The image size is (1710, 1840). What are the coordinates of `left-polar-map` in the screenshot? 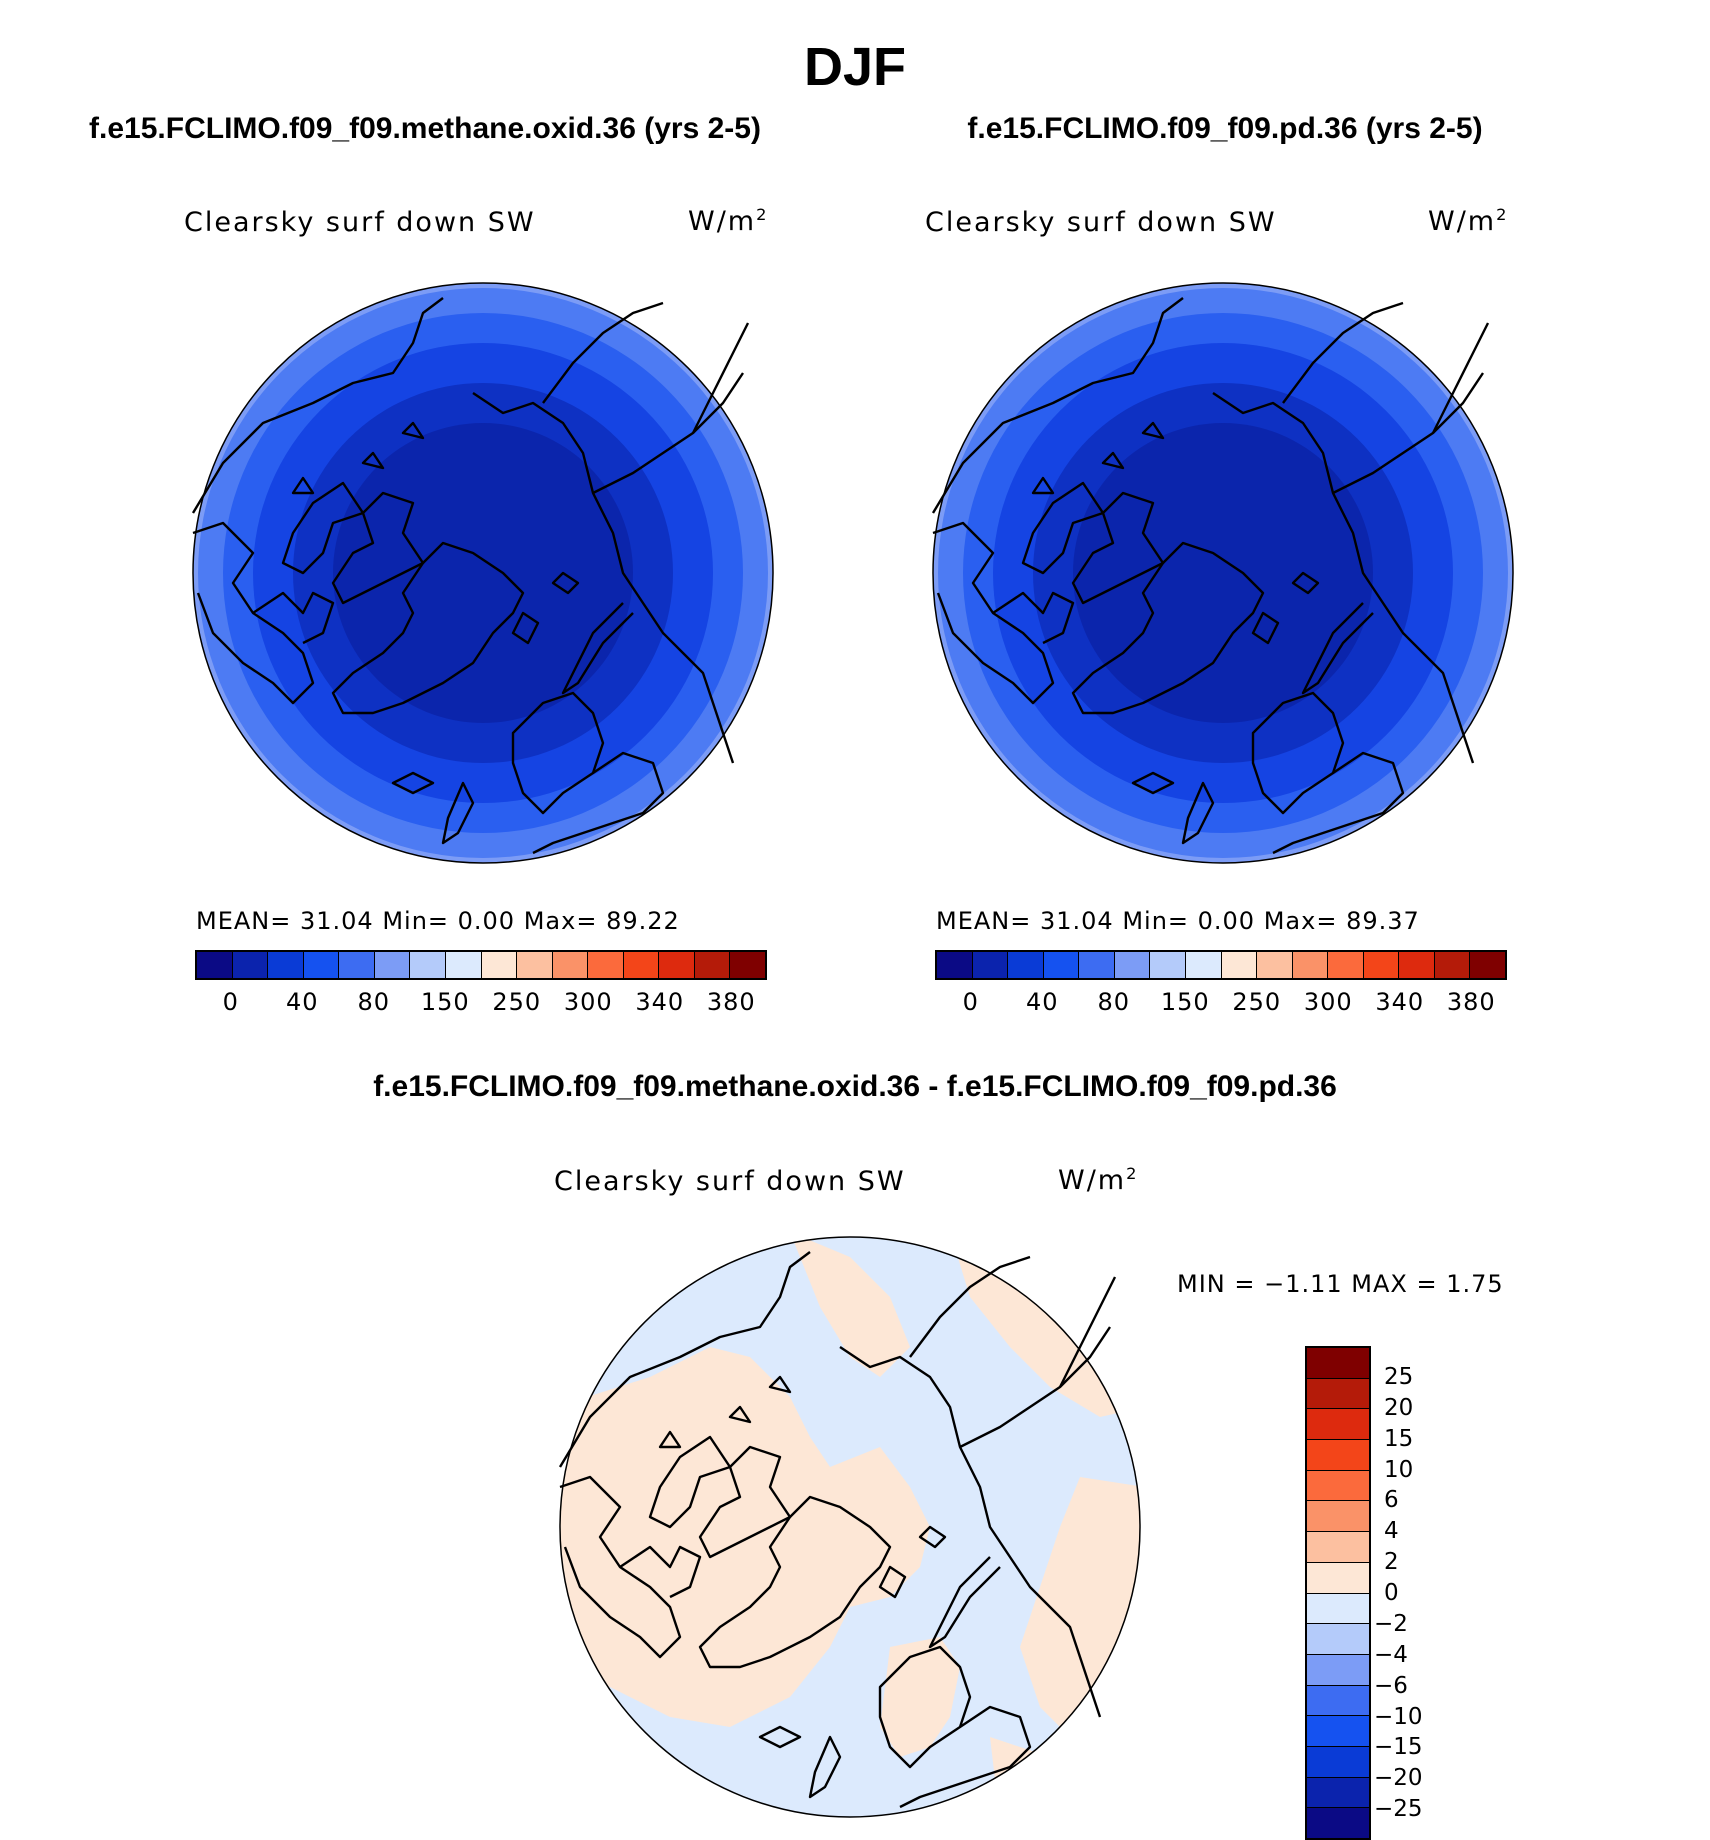 It's located at (482, 573).